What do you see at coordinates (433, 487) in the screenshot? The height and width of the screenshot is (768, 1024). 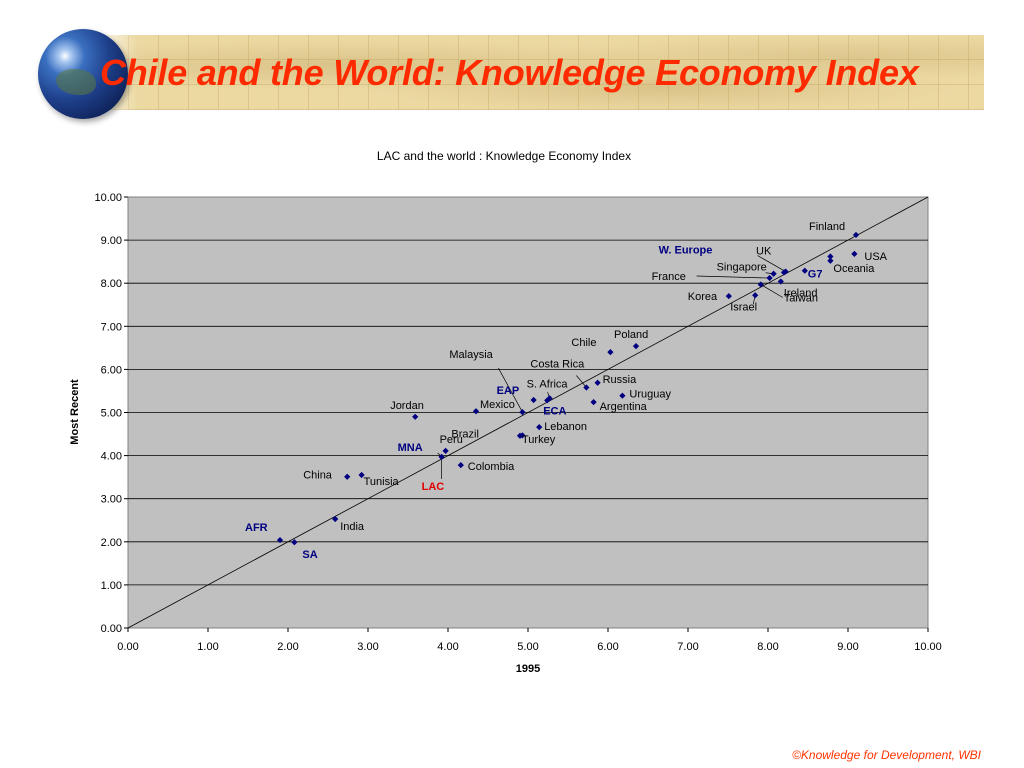 I see `data-label: LAC` at bounding box center [433, 487].